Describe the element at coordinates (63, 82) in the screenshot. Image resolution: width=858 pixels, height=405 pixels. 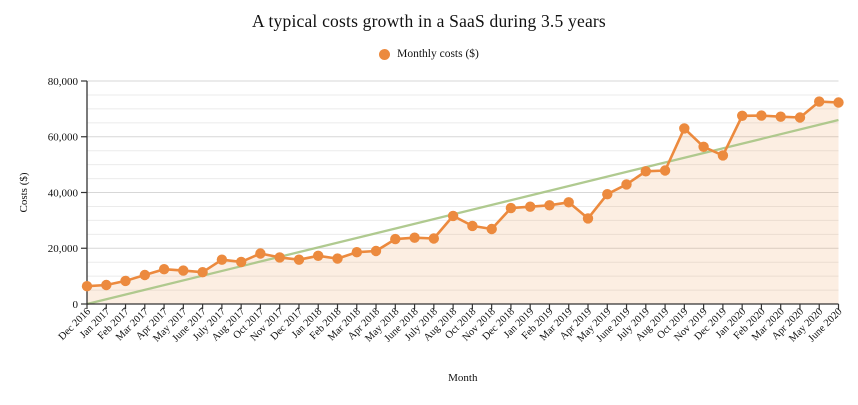
I see `y-tick-label: 80,000` at that location.